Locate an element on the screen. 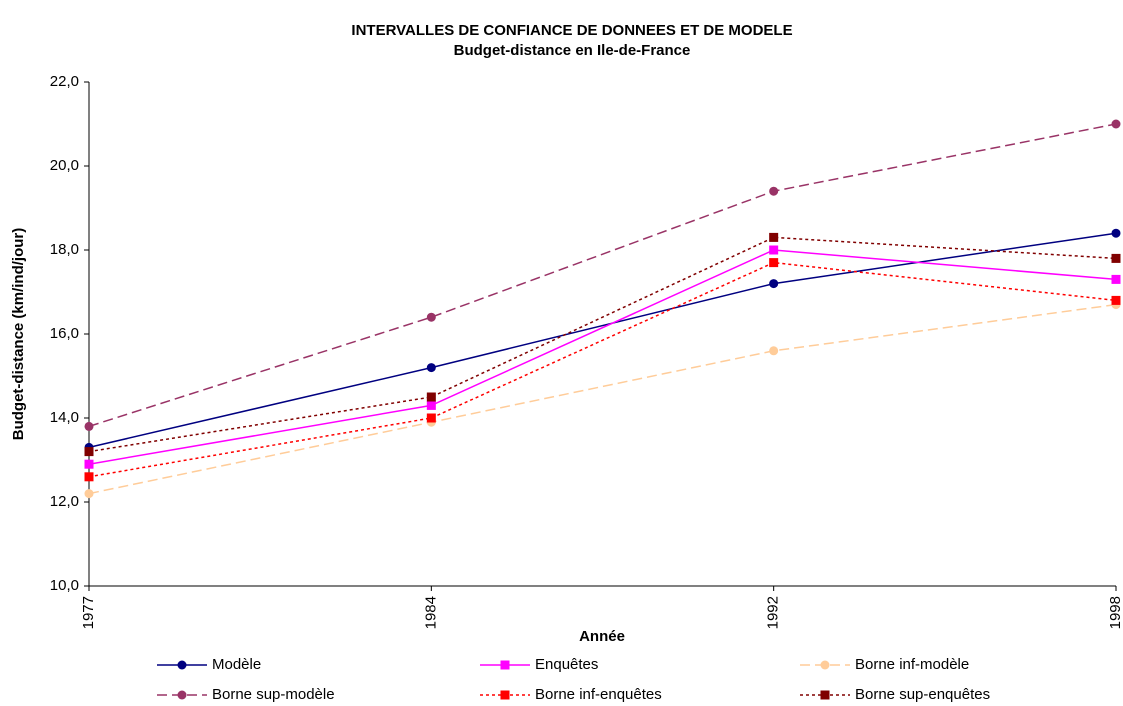 The height and width of the screenshot is (706, 1123). legend-label: Borne sup-modèle is located at coordinates (273, 694).